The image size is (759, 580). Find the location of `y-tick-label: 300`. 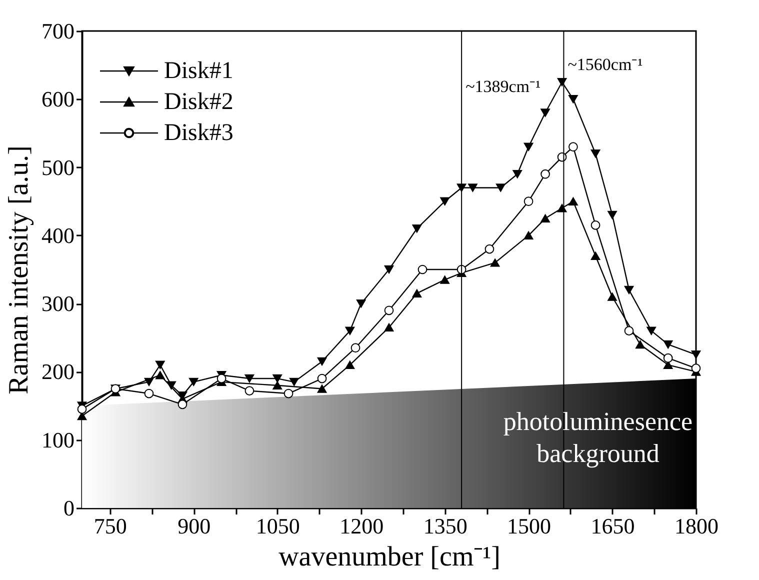

y-tick-label: 300 is located at coordinates (58, 303).